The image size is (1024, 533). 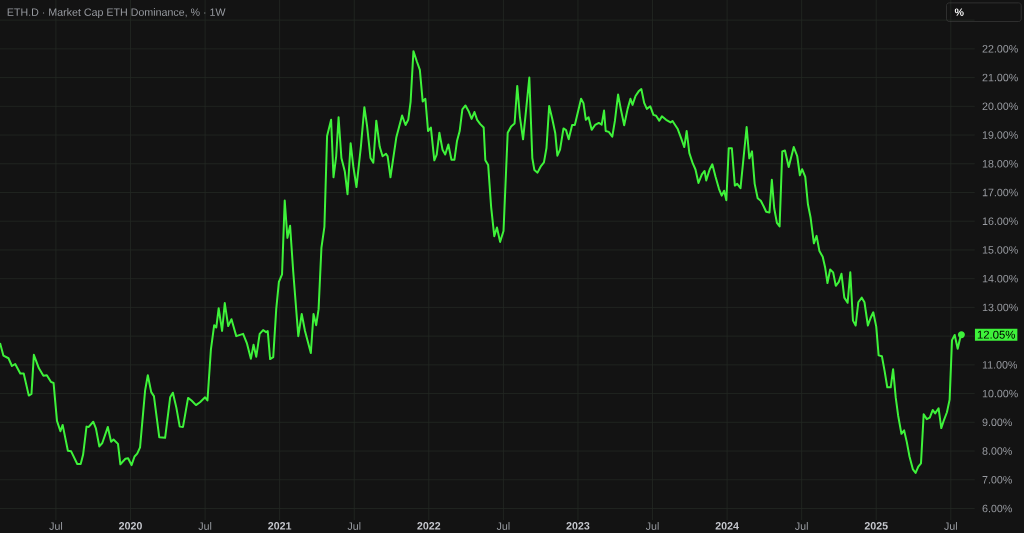 What do you see at coordinates (1000, 221) in the screenshot?
I see `y-tick-label: 16.00%` at bounding box center [1000, 221].